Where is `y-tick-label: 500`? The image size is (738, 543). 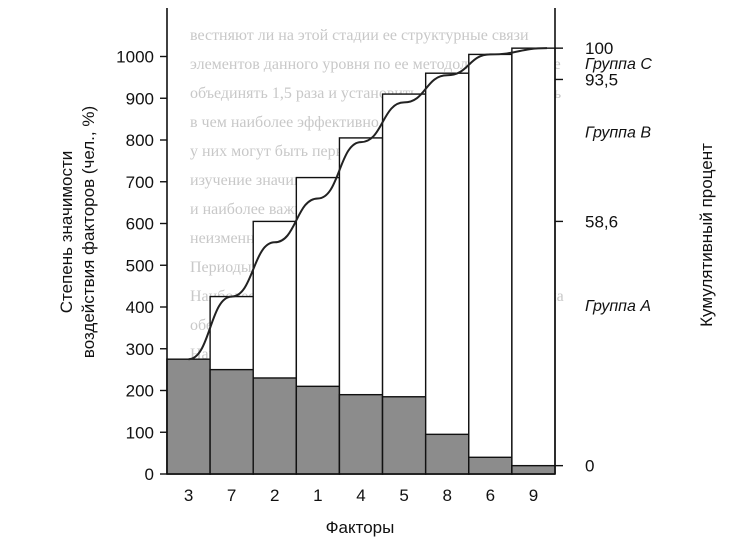
y-tick-label: 500 is located at coordinates (140, 265).